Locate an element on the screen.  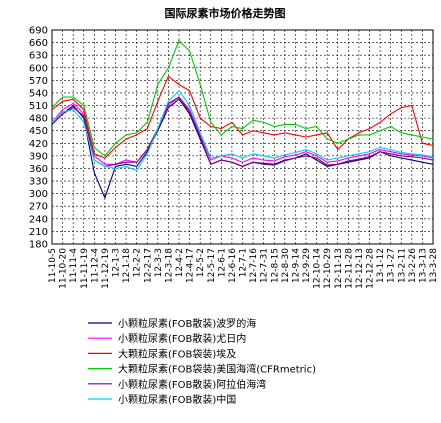
y-tick-label: 660 is located at coordinates (38, 43).